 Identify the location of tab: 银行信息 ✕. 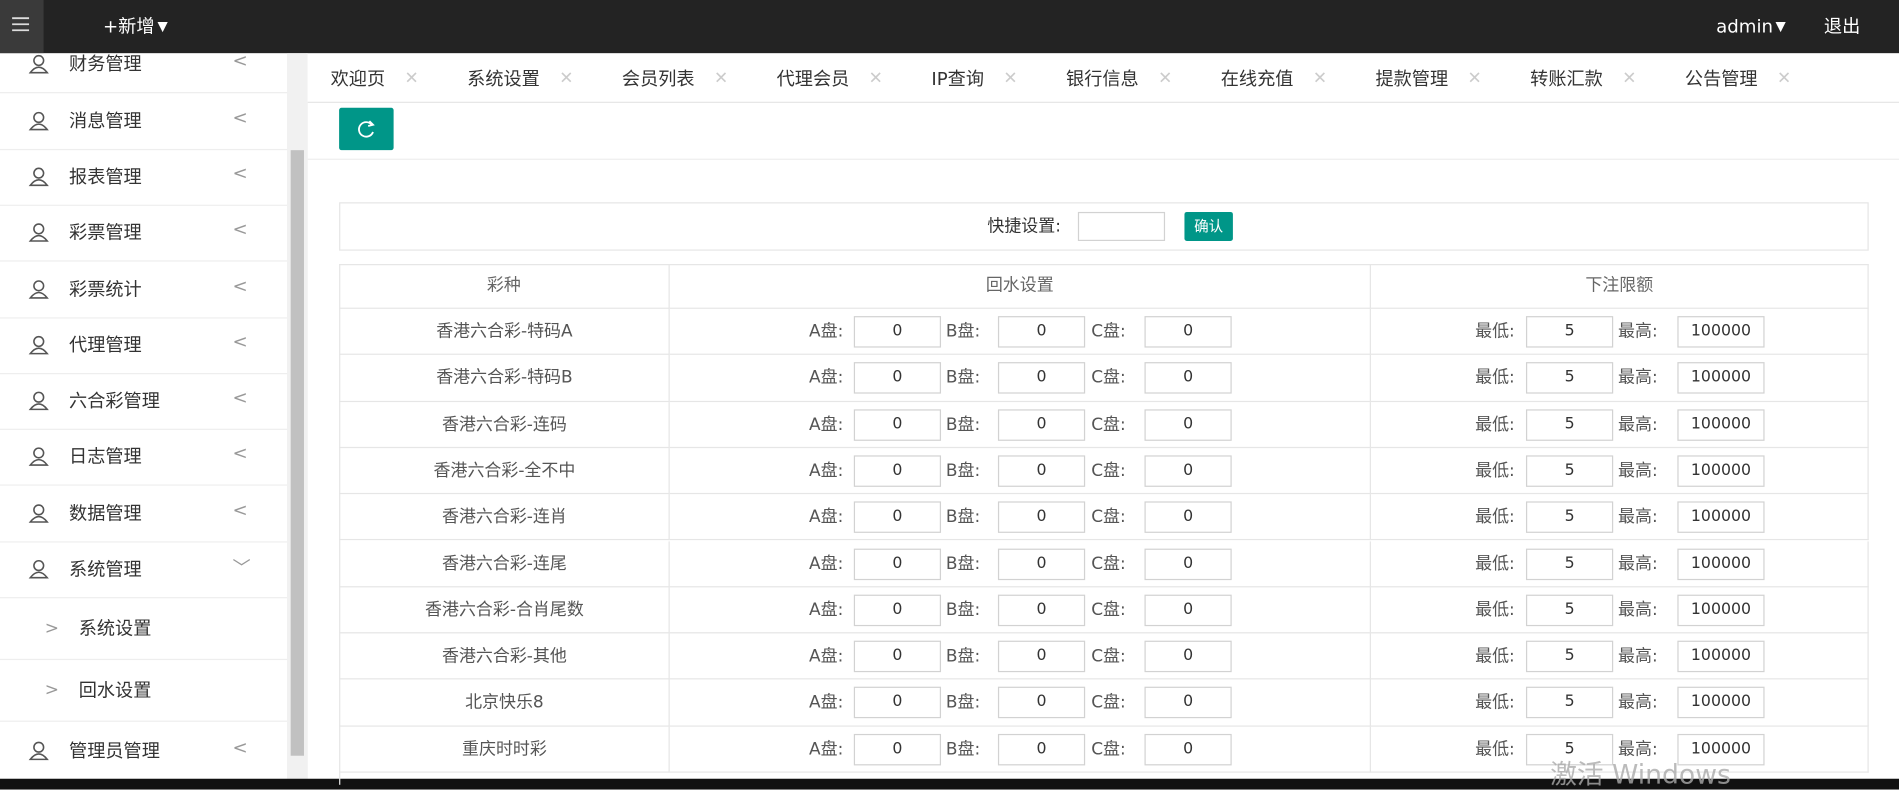
(1119, 77).